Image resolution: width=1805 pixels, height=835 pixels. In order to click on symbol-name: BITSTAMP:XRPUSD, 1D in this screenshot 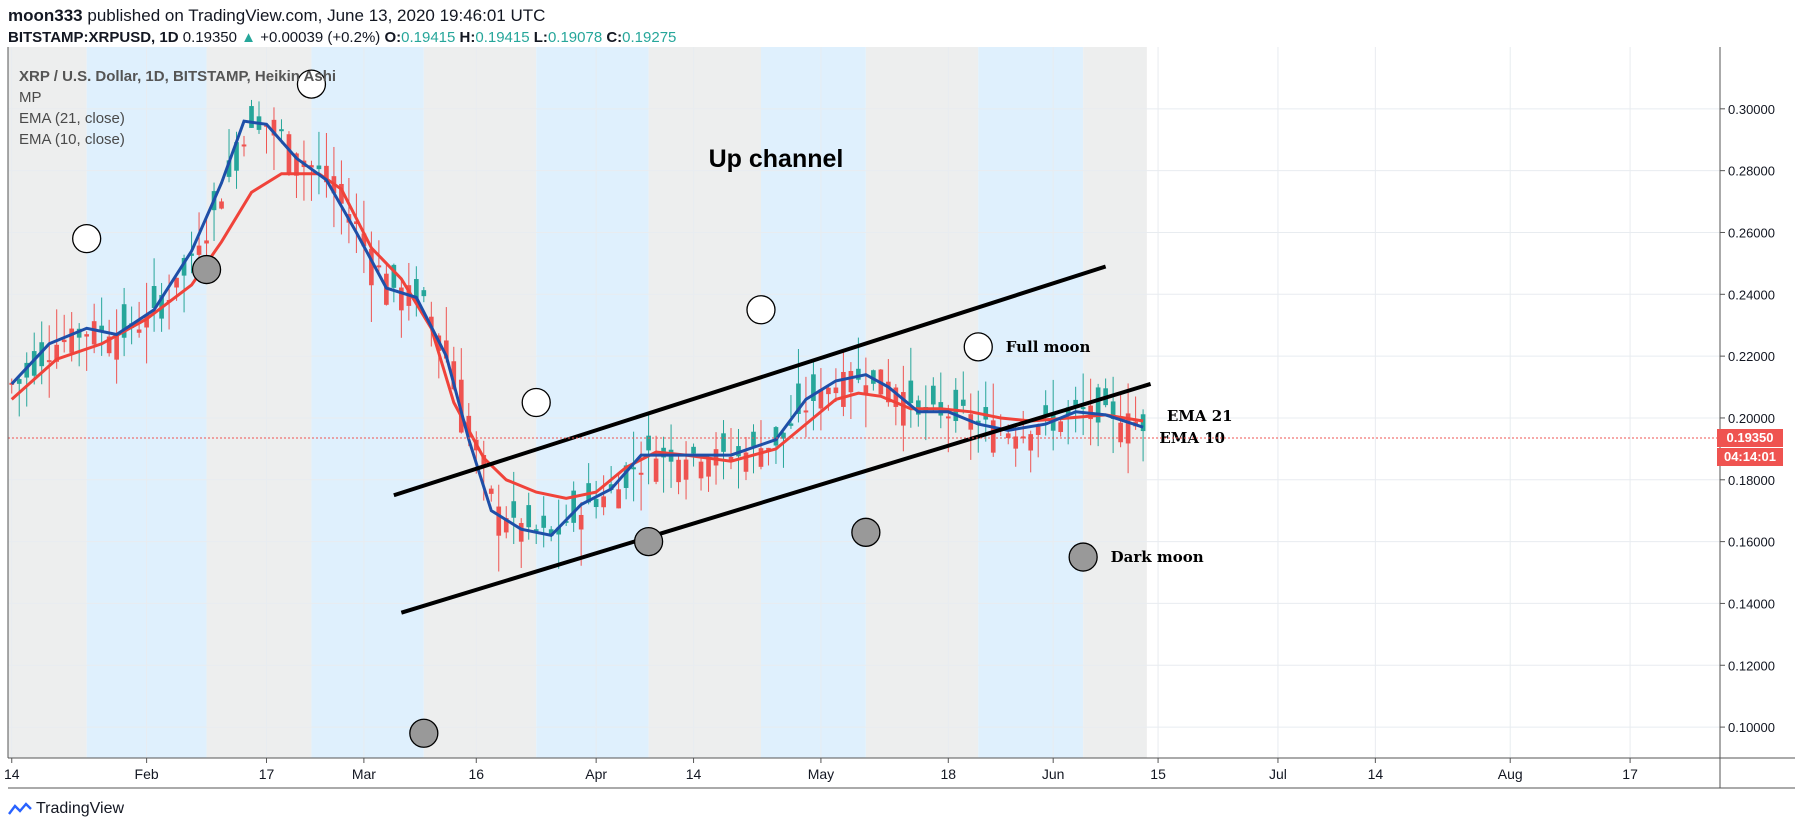, I will do `click(93, 37)`.